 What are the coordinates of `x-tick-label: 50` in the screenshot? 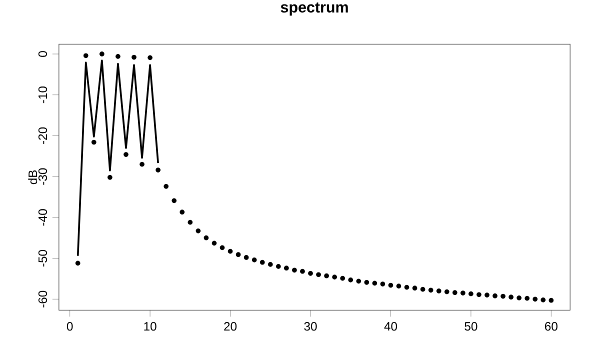 It's located at (471, 326).